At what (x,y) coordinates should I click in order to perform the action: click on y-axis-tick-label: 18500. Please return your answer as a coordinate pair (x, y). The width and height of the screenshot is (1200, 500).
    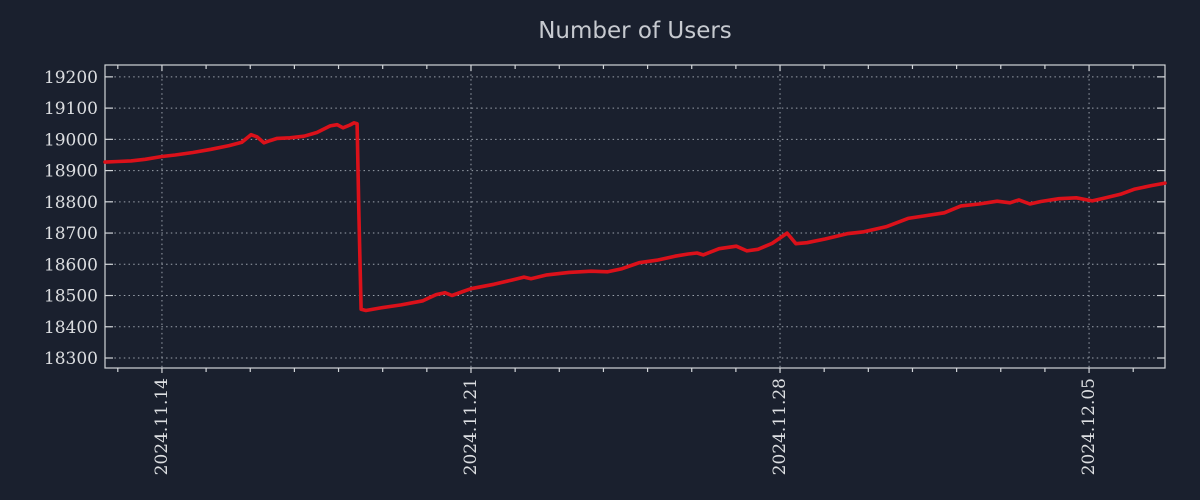
    Looking at the image, I should click on (71, 297).